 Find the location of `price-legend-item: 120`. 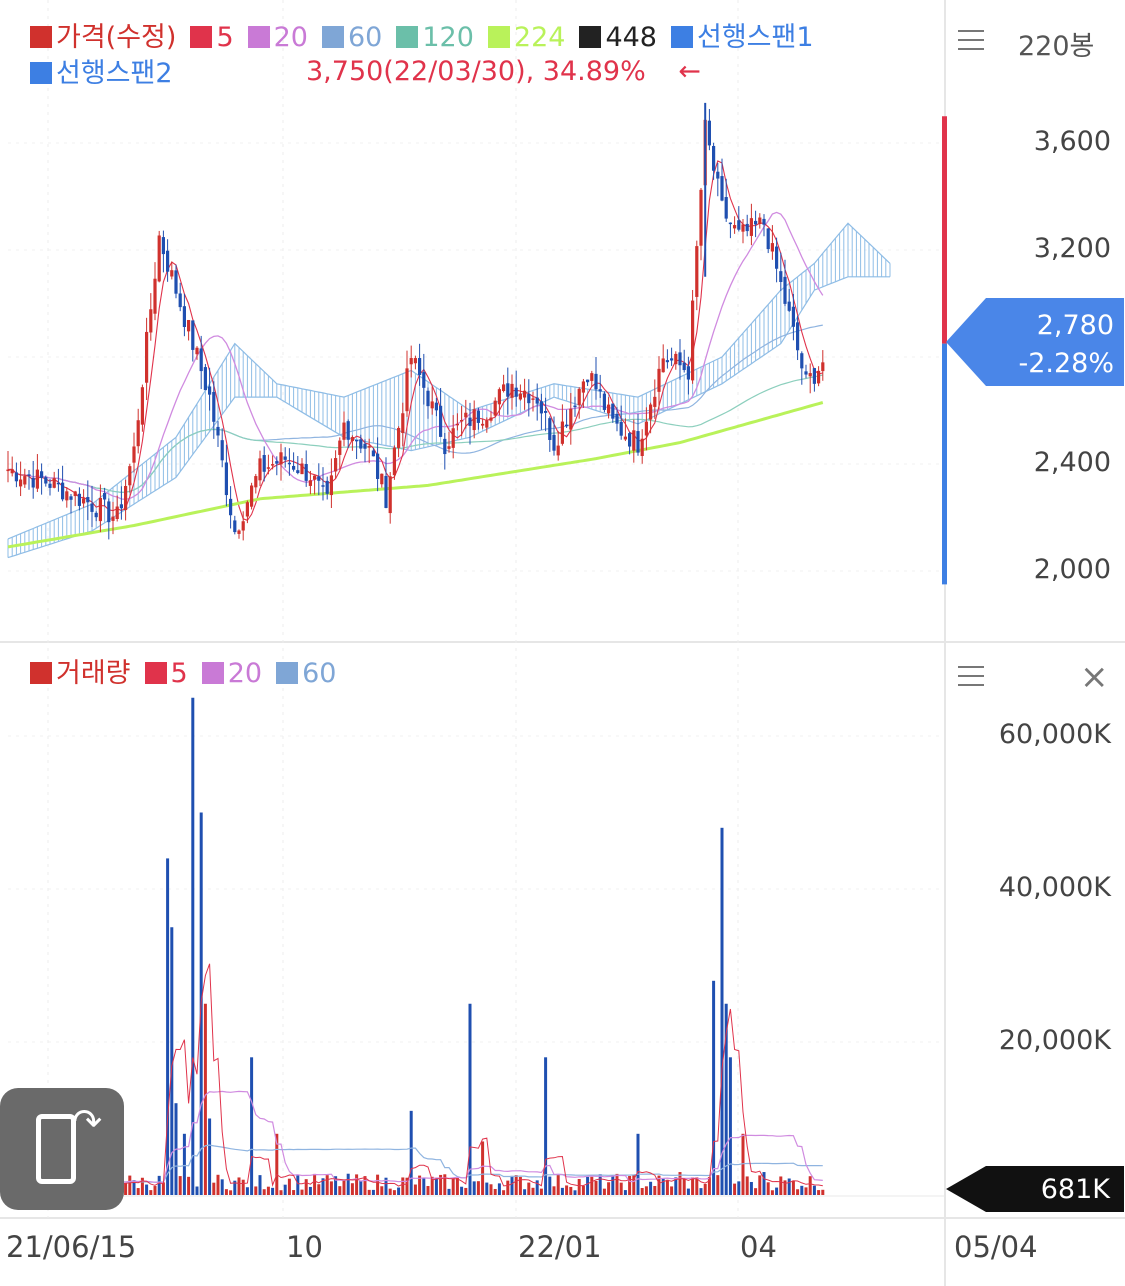

price-legend-item: 120 is located at coordinates (435, 38).